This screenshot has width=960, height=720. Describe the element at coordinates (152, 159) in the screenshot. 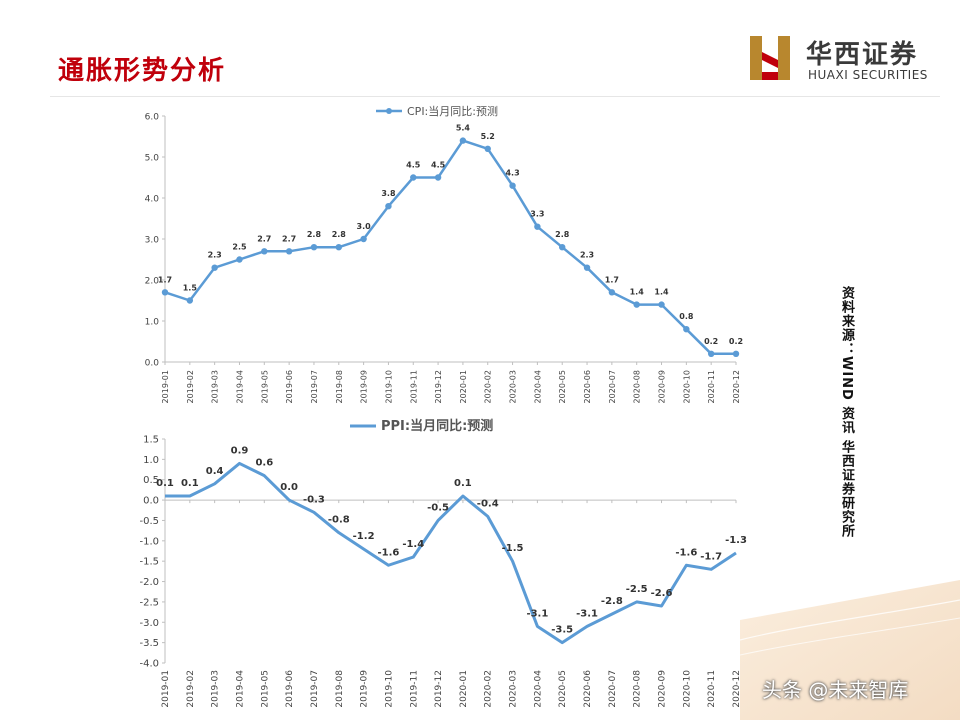

I see `y-tick-label: 5.0` at that location.